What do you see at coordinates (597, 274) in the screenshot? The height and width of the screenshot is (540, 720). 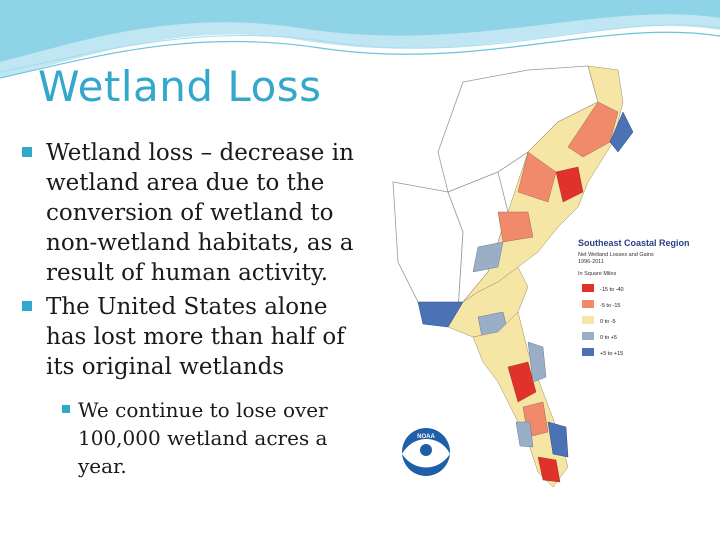 I see `legend-units: In Square Miles` at bounding box center [597, 274].